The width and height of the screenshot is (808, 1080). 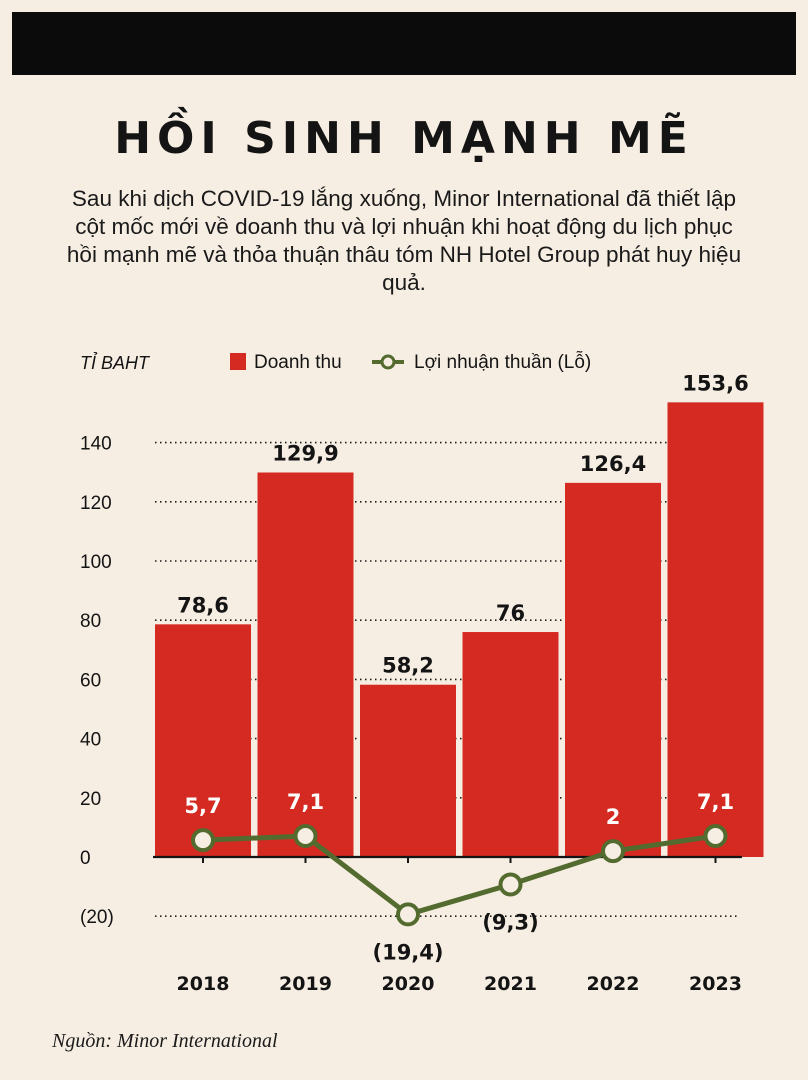 I want to click on x-tick-label: 2020, so click(x=408, y=984).